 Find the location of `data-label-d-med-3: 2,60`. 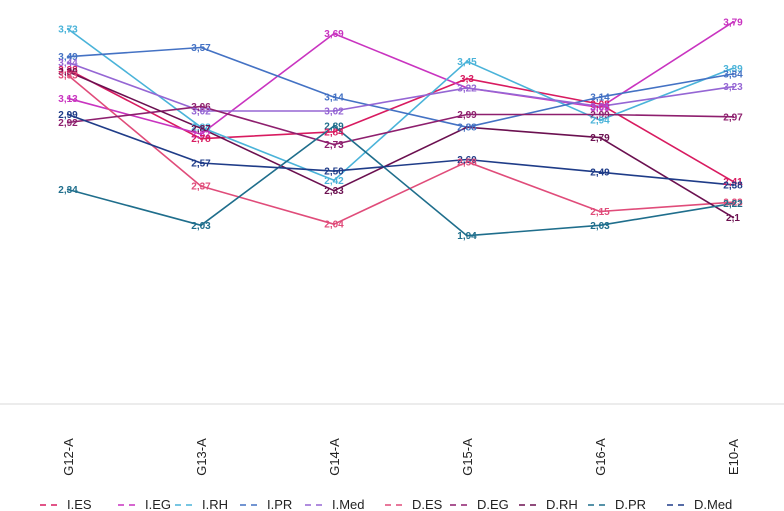

data-label-d-med-3: 2,60 is located at coordinates (467, 160).